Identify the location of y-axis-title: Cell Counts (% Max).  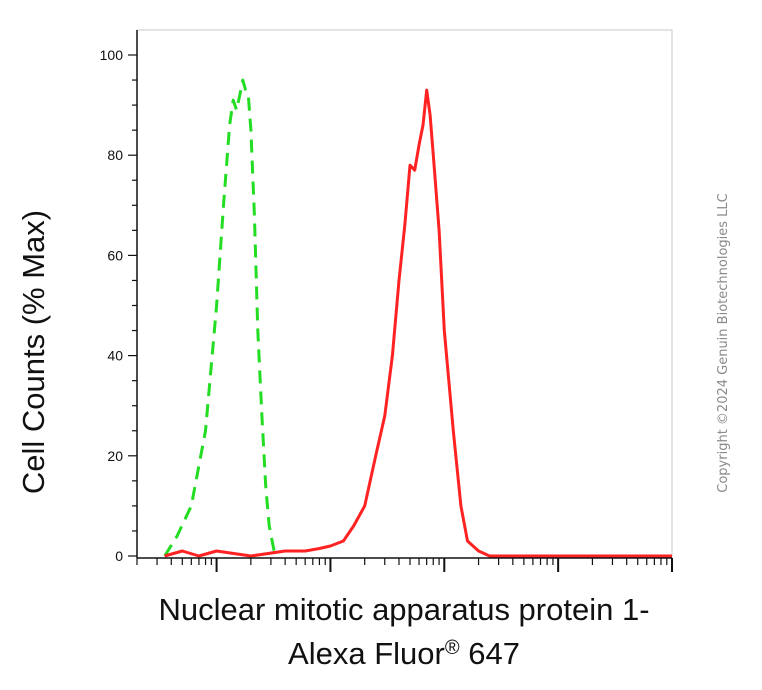
(33, 352).